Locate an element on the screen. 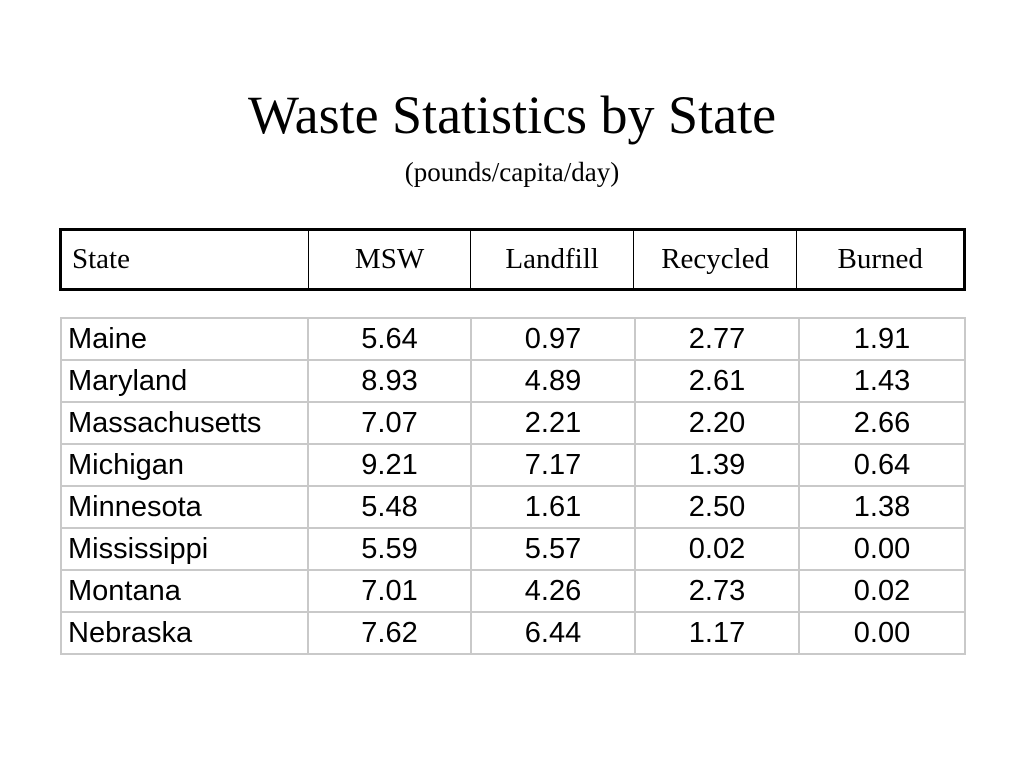  cell-landfill: 7.17 is located at coordinates (553, 465).